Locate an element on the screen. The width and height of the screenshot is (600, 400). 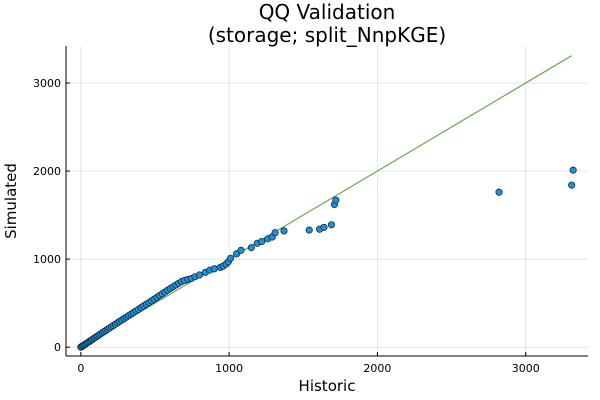
x-tick-labels: 0 1000 2000 3000 is located at coordinates (308, 368).